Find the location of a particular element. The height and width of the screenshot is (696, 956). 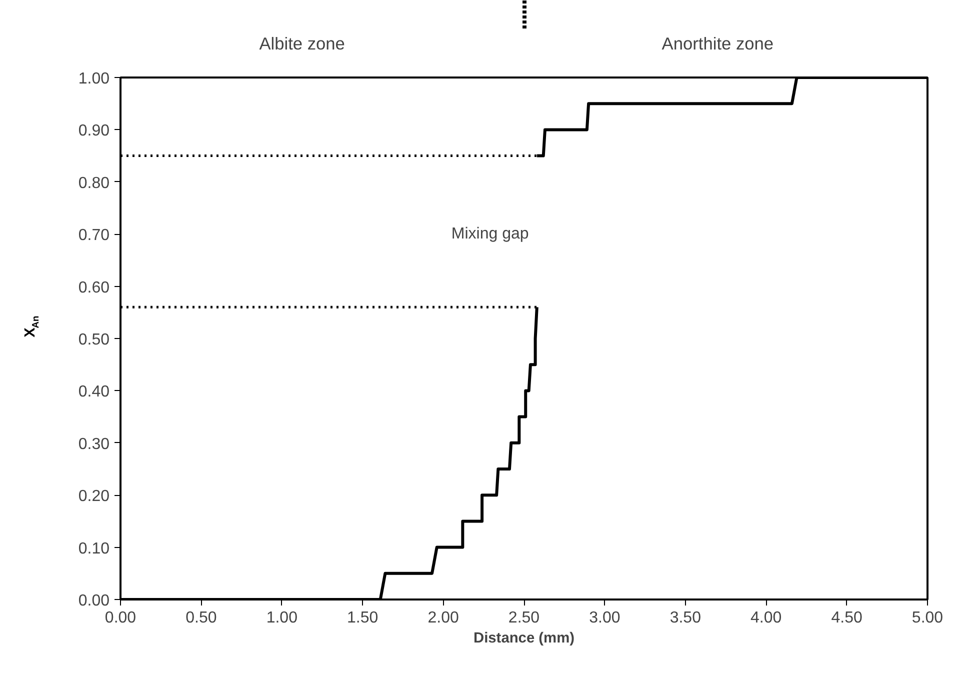

text: Albite zone is located at coordinates (302, 44).